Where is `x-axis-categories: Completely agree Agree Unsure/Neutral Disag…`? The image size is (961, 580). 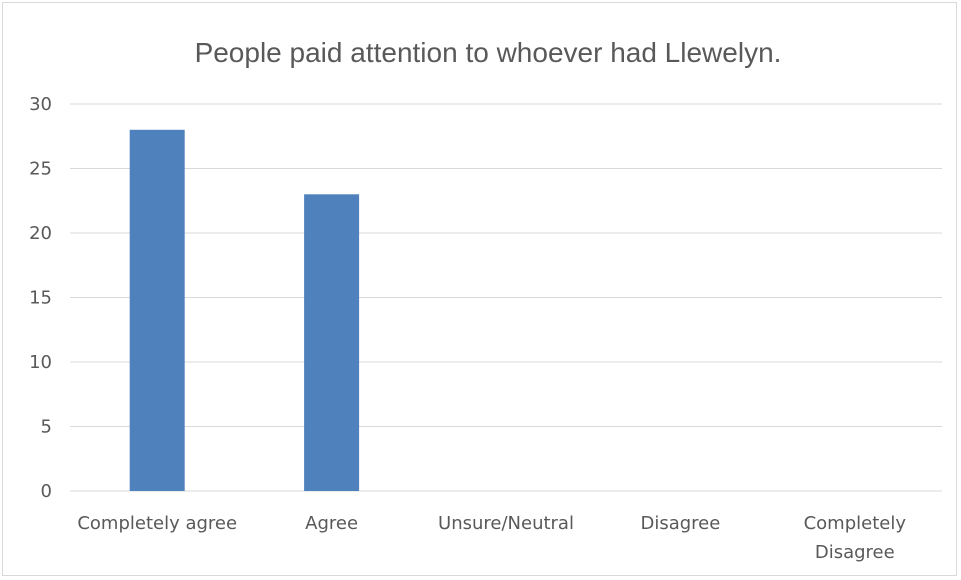
x-axis-categories: Completely agree Agree Unsure/Neutral Disag… is located at coordinates (491, 538).